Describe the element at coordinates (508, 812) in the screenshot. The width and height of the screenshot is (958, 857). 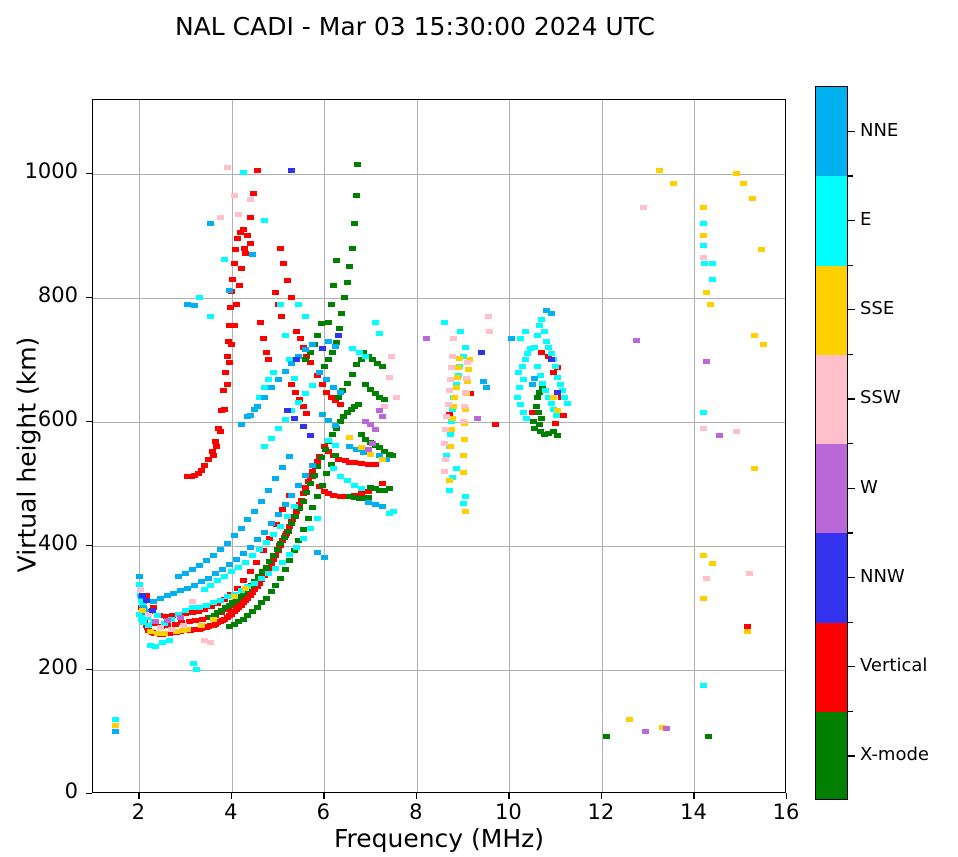
I see `x-tick-label: 10` at that location.